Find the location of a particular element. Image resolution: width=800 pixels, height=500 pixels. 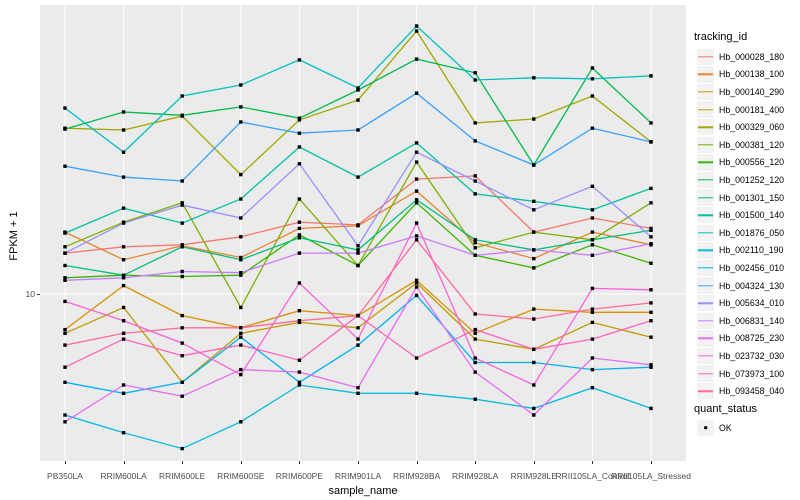

x-tick-label: RRIM600LA is located at coordinates (123, 476).